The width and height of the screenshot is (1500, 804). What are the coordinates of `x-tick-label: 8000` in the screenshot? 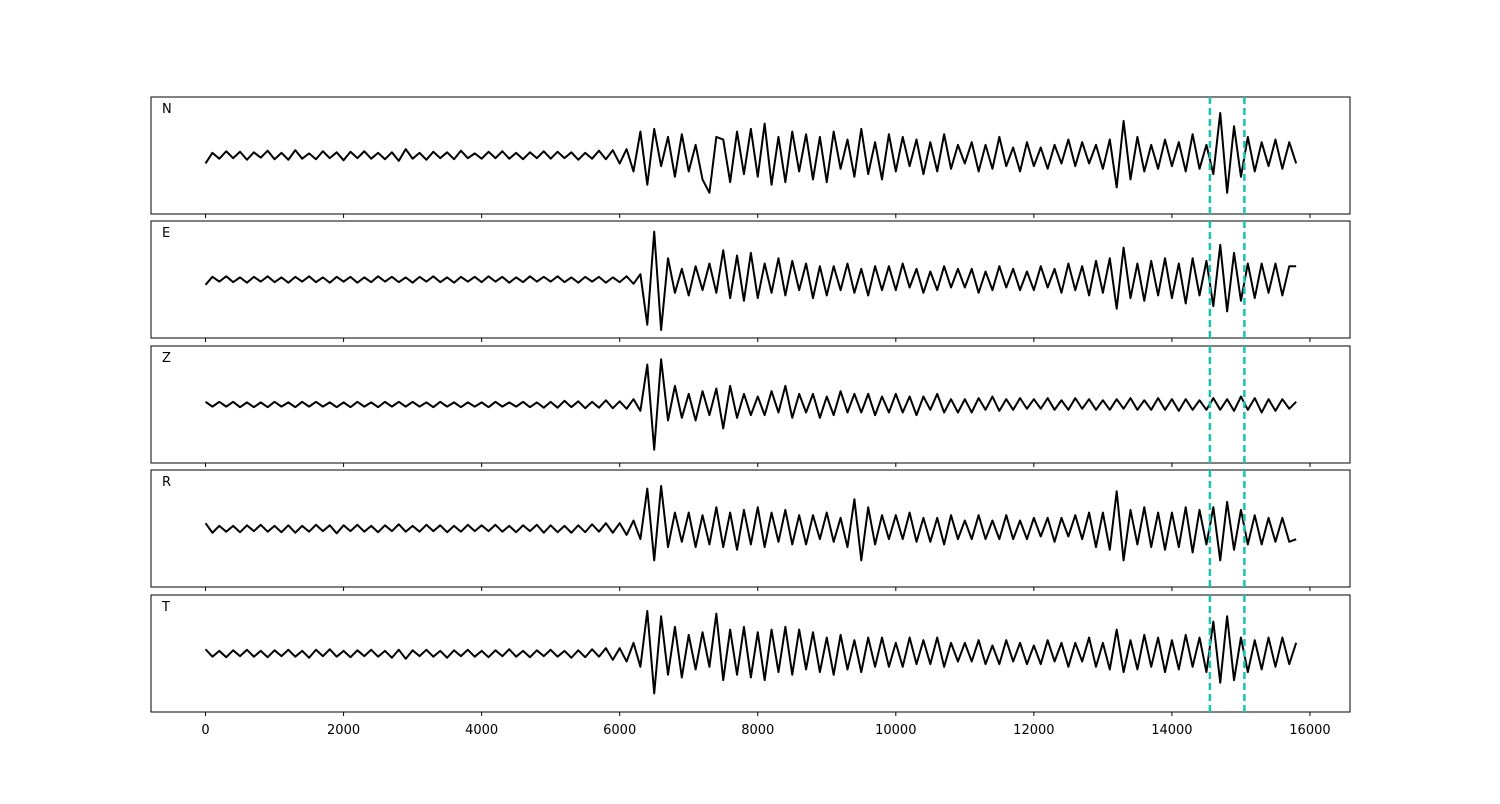 It's located at (757, 730).